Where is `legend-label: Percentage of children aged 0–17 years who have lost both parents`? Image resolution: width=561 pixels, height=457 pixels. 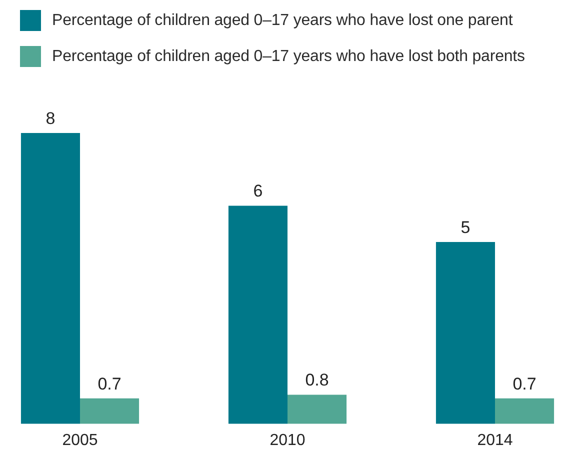 legend-label: Percentage of children aged 0–17 years who have lost both parents is located at coordinates (288, 57).